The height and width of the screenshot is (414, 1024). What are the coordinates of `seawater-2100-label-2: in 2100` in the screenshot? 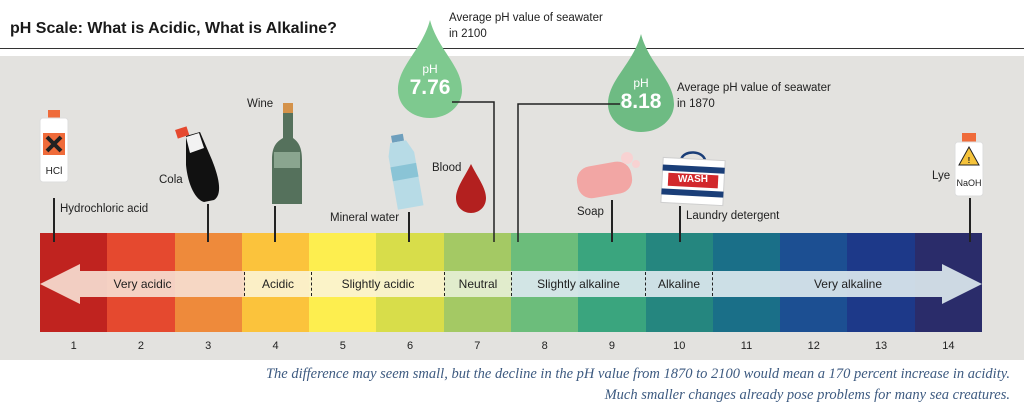 It's located at (468, 34).